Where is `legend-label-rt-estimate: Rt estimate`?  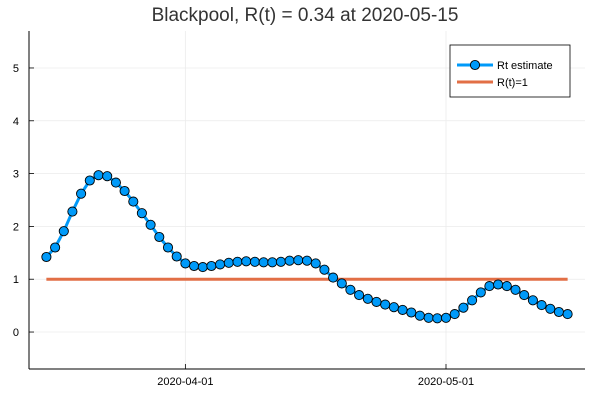
legend-label-rt-estimate: Rt estimate is located at coordinates (525, 66).